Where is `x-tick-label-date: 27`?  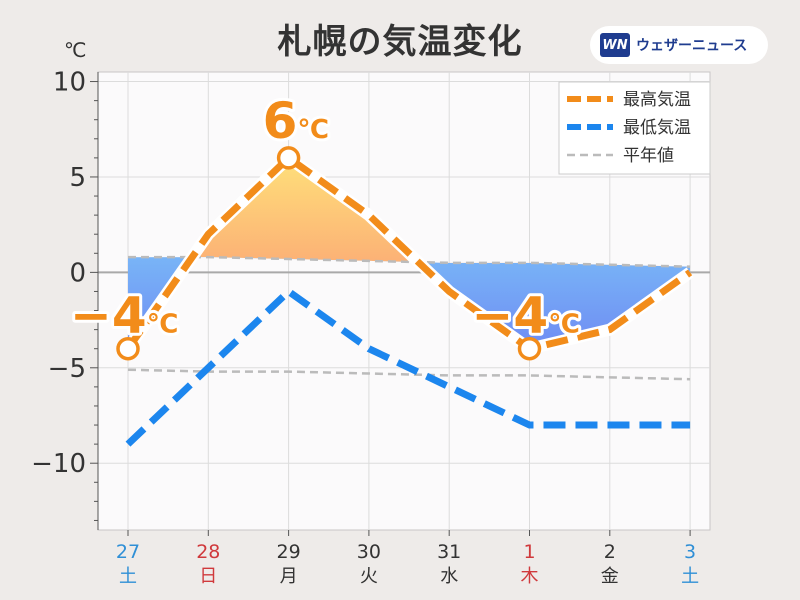
x-tick-label-date: 27 is located at coordinates (128, 552).